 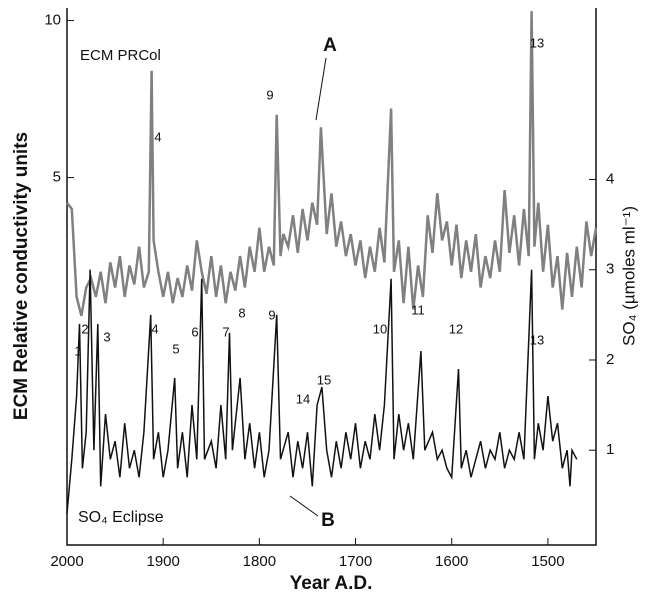 What do you see at coordinates (66, 561) in the screenshot?
I see `x-tick-label: 2000` at bounding box center [66, 561].